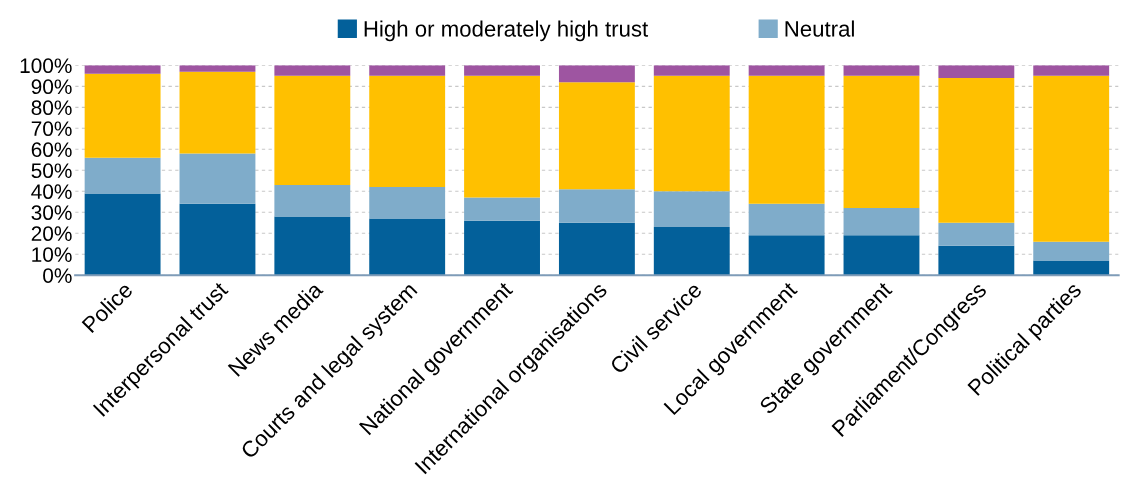 Image resolution: width=1122 pixels, height=477 pixels. I want to click on y-tick-label: 20%, so click(51, 234).